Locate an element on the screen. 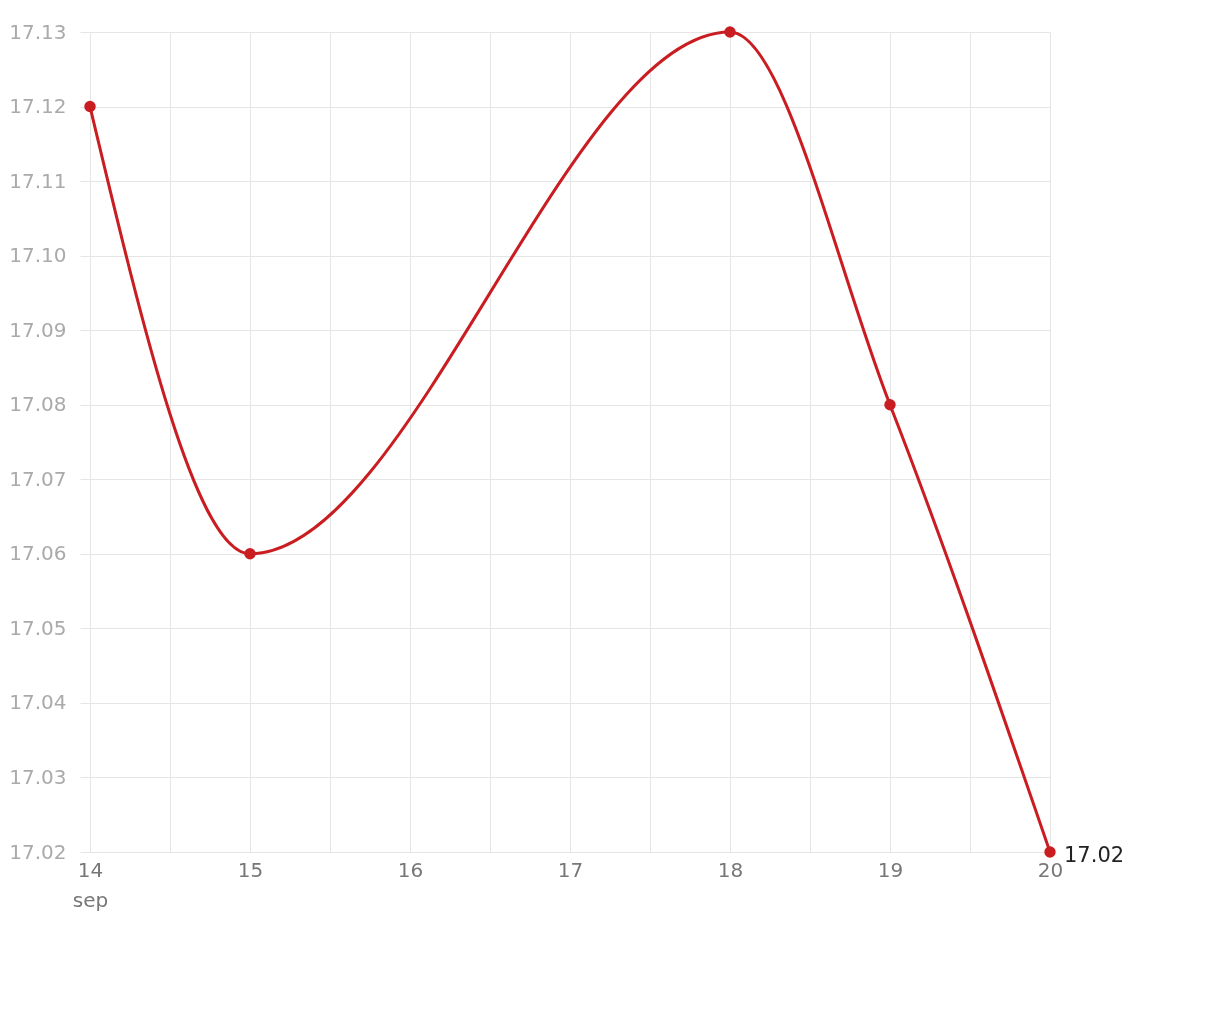 The image size is (1220, 1020). y-tick-label: 17.12 is located at coordinates (38, 106).